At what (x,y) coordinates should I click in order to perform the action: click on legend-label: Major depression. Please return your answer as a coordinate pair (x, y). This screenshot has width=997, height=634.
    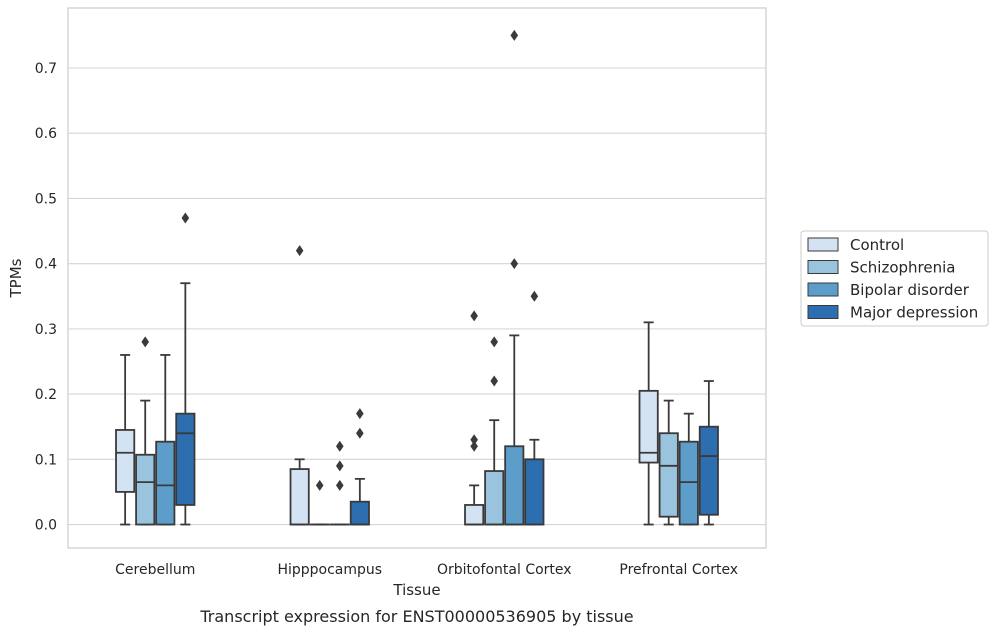
    Looking at the image, I should click on (914, 313).